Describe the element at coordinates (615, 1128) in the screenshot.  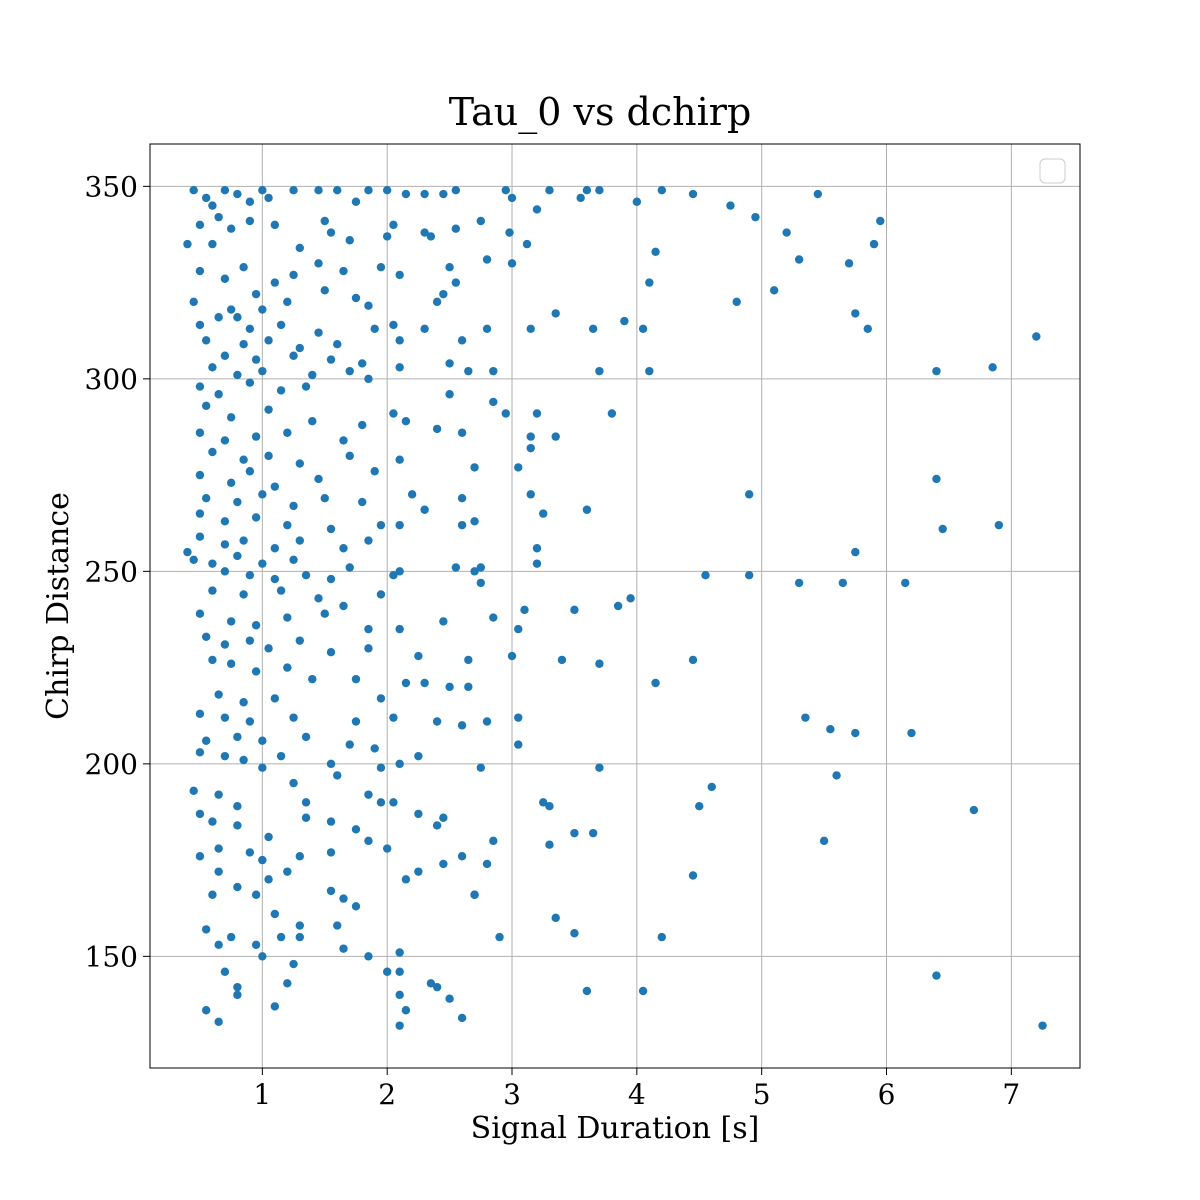
I see `x-axis-label: Signal Duration [s]` at that location.